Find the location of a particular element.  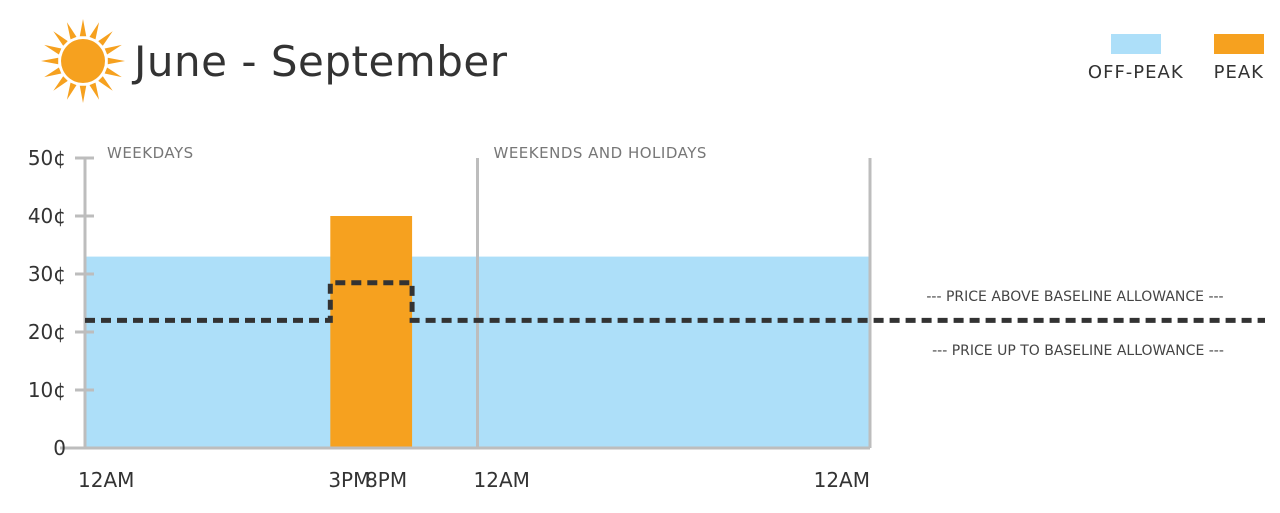

section-label: WEEKENDS AND HOLIDAYS is located at coordinates (600, 153).